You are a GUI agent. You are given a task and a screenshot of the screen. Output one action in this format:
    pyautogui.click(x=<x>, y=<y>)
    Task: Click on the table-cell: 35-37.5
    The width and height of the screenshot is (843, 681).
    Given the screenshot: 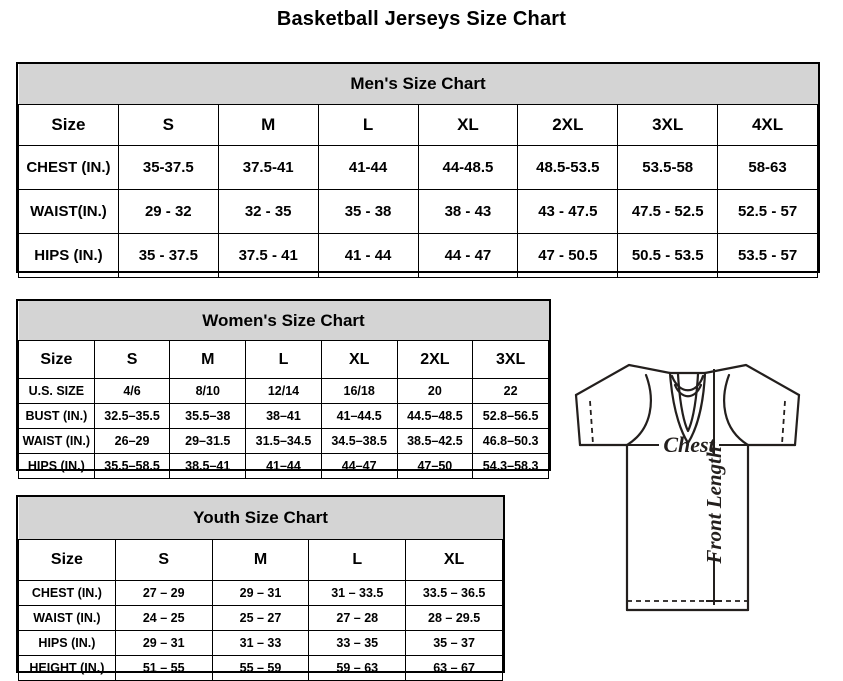 What is the action you would take?
    pyautogui.click(x=168, y=167)
    